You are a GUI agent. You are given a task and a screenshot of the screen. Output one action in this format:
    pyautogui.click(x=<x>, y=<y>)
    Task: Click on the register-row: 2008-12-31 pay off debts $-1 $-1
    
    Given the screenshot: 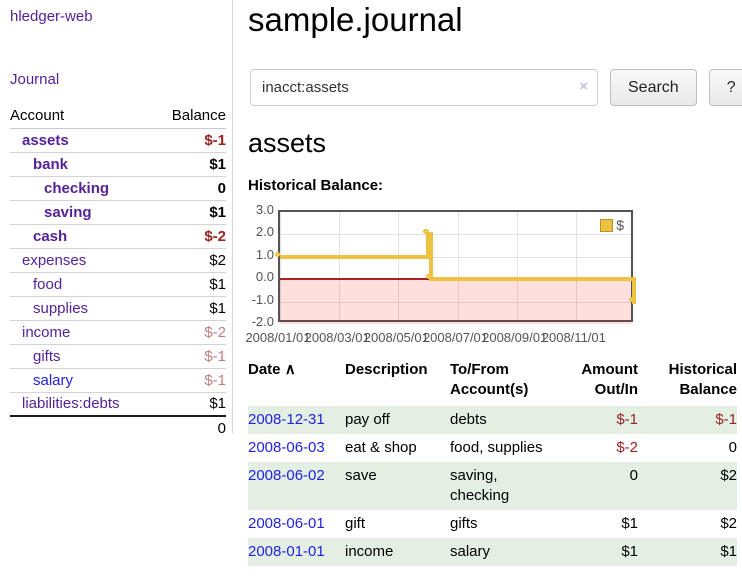 What is the action you would take?
    pyautogui.click(x=492, y=420)
    